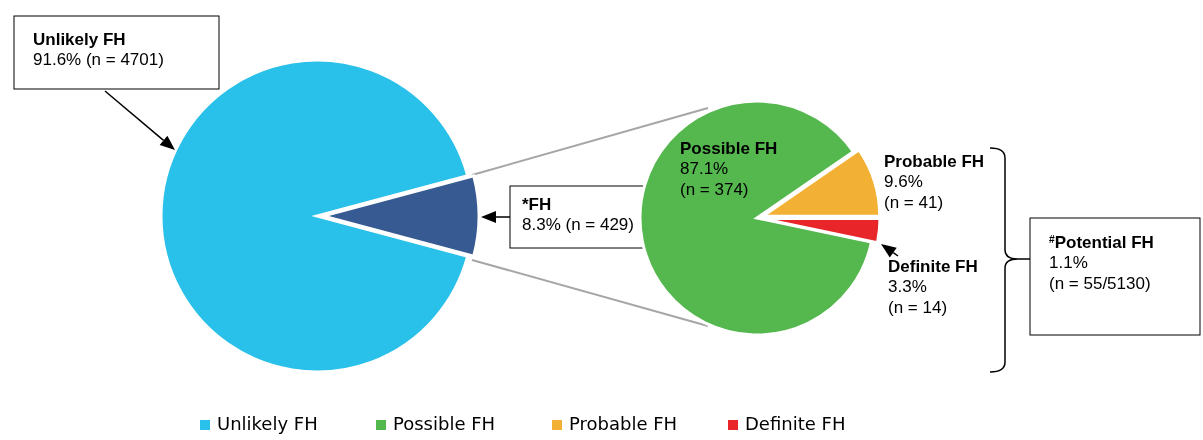 The width and height of the screenshot is (1203, 440). Describe the element at coordinates (729, 148) in the screenshot. I see `slice-label: Possible FH` at that location.